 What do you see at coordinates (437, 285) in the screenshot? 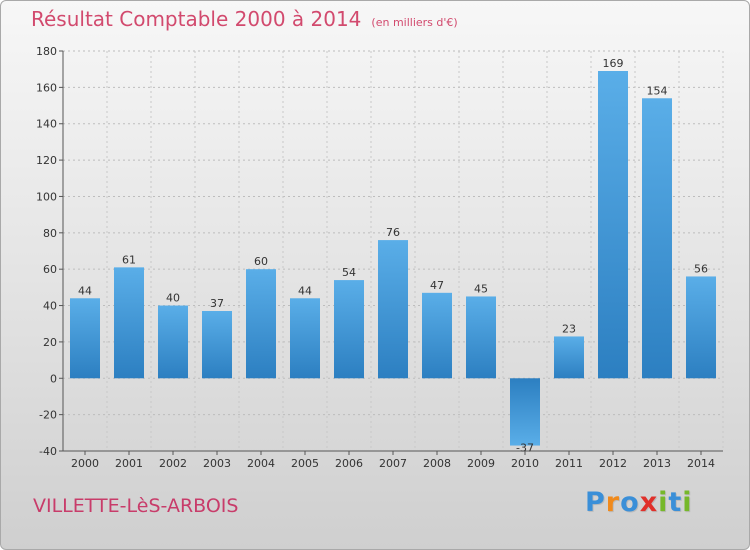
I see `value-label-2008: 47` at bounding box center [437, 285].